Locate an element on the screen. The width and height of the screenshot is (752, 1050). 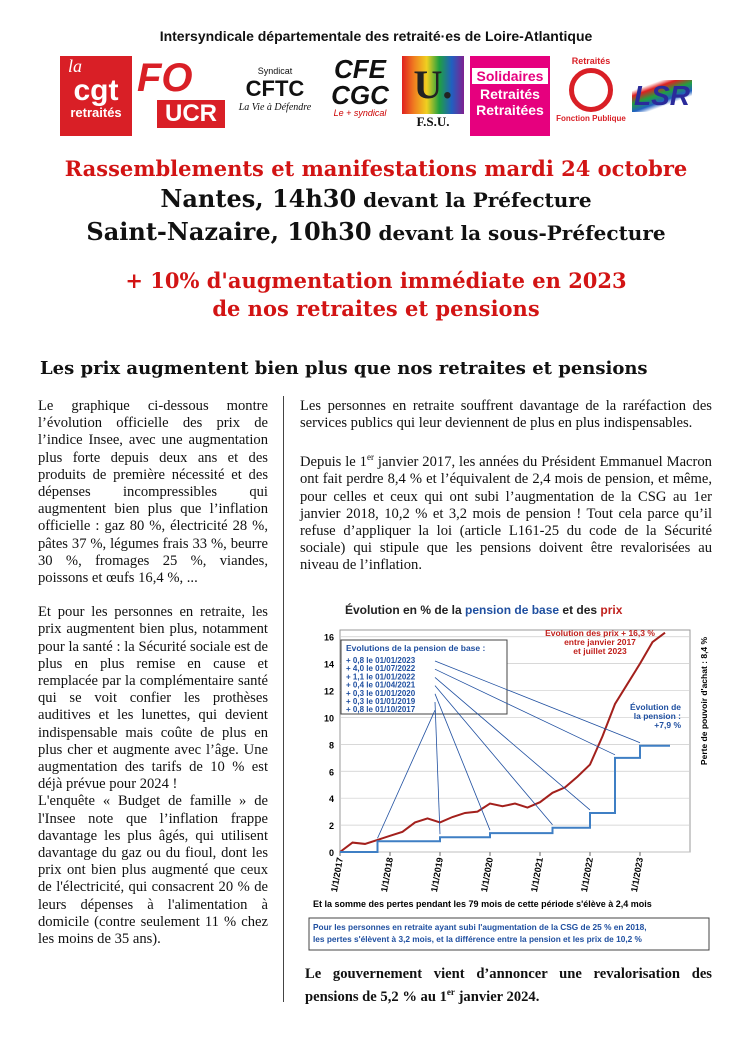
logo-cftc: Syndicat CFTC La Vie à Défendre is located at coordinates (275, 96).